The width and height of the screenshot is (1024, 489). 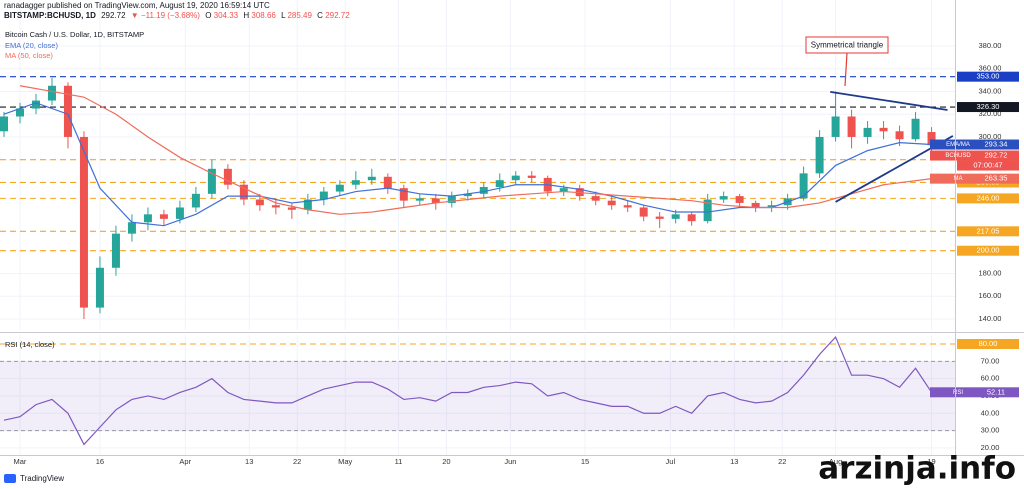 I want to click on y-tick-label: 30.00, so click(x=990, y=430).